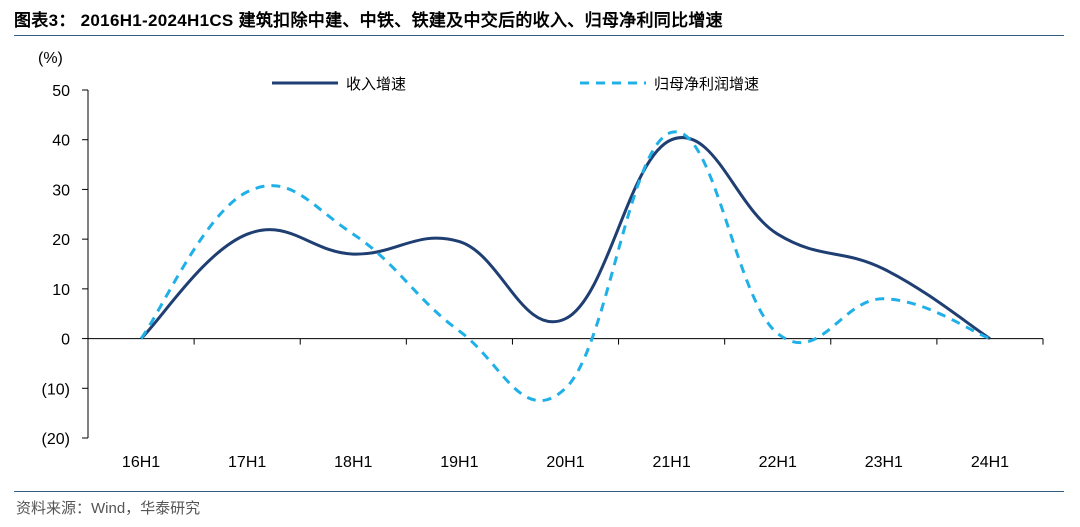  What do you see at coordinates (990, 462) in the screenshot?
I see `x-tick-label: 24H1` at bounding box center [990, 462].